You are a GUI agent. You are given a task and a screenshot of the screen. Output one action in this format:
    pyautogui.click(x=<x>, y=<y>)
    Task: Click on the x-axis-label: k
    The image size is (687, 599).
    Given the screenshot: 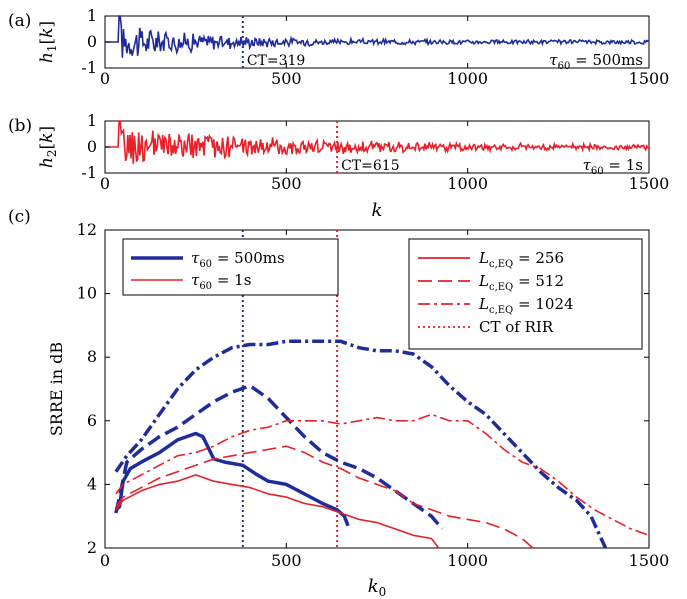 What is the action you would take?
    pyautogui.click(x=377, y=210)
    